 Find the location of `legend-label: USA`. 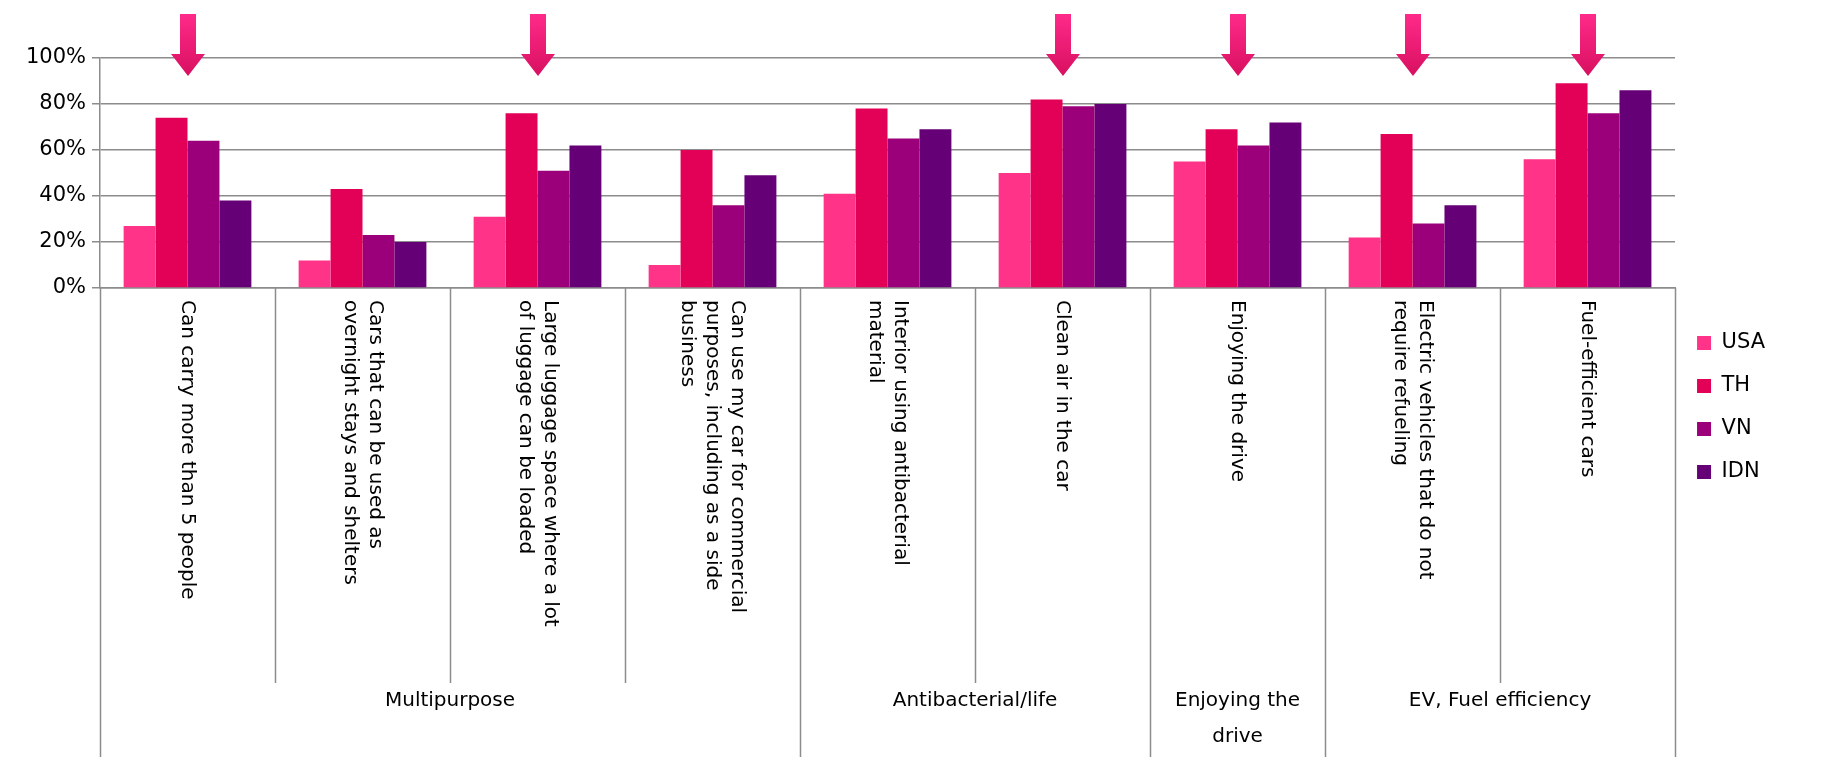

legend-label: USA is located at coordinates (1743, 341).